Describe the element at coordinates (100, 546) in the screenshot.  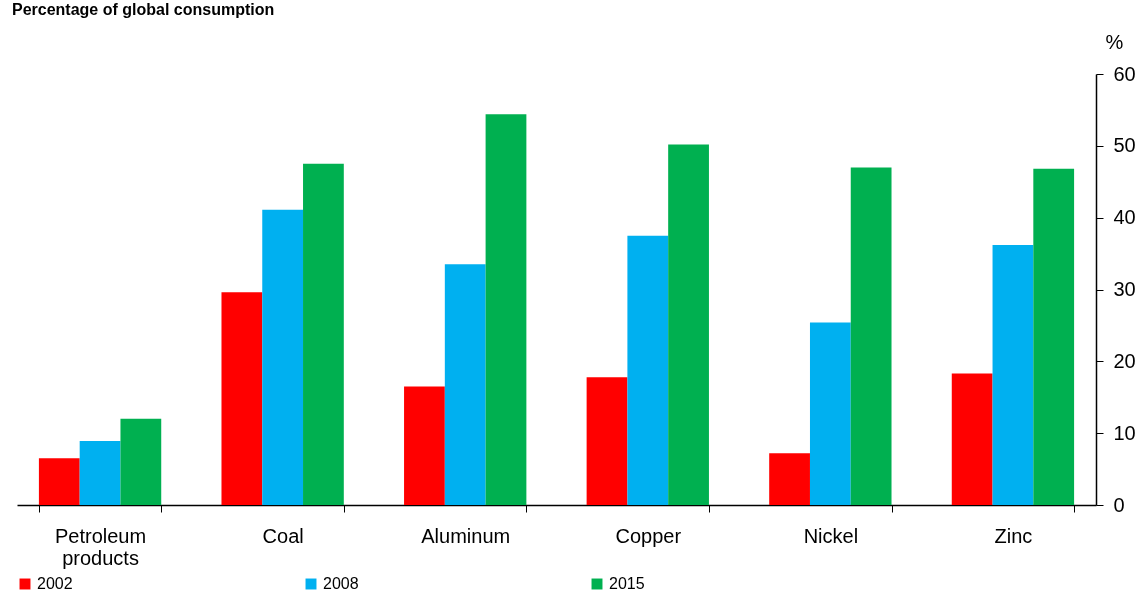
I see `x-tick-label: Petroleum products` at that location.